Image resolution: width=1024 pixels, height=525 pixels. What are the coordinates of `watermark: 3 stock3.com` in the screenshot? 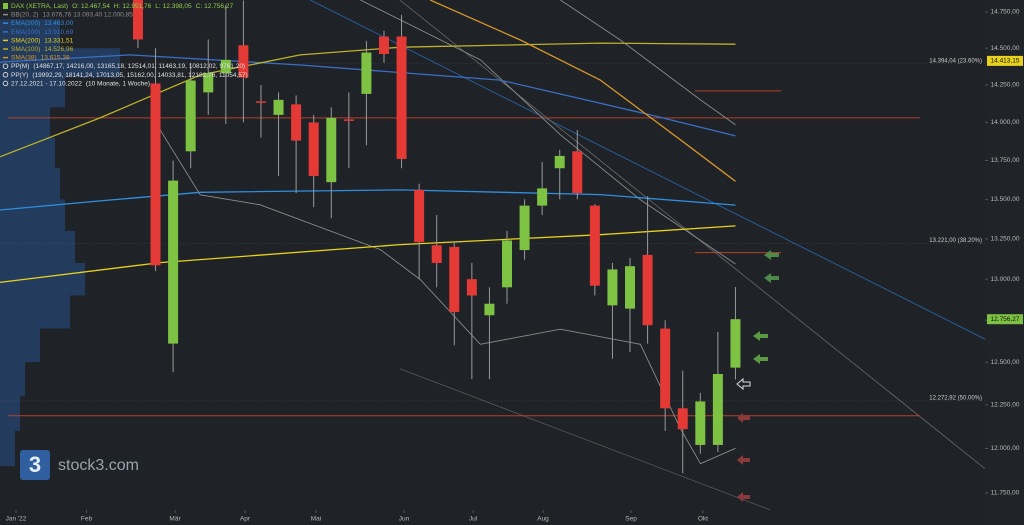 It's located at (79, 465).